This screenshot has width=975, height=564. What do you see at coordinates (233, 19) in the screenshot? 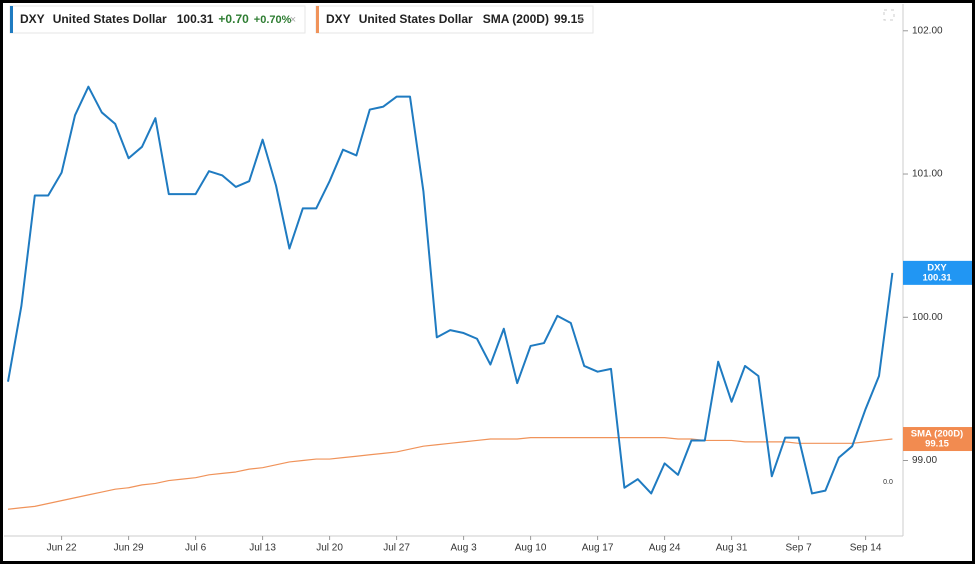
I see `legend-change: +0.70` at bounding box center [233, 19].